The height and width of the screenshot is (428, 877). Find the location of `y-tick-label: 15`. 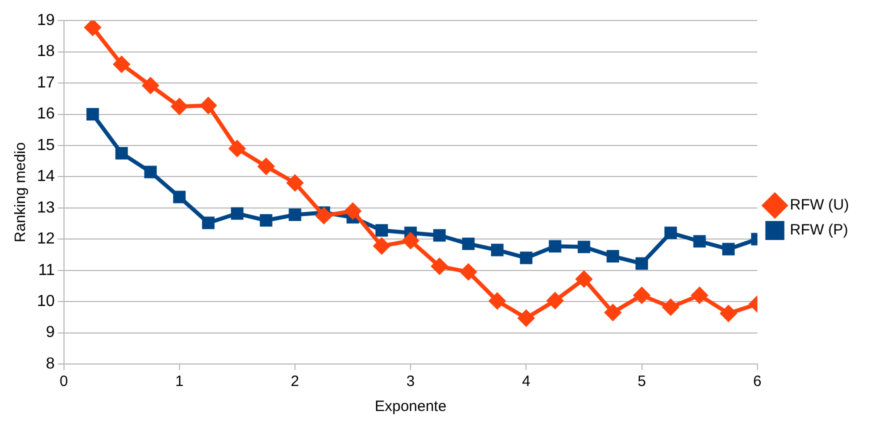

y-tick-label: 15 is located at coordinates (46, 145).